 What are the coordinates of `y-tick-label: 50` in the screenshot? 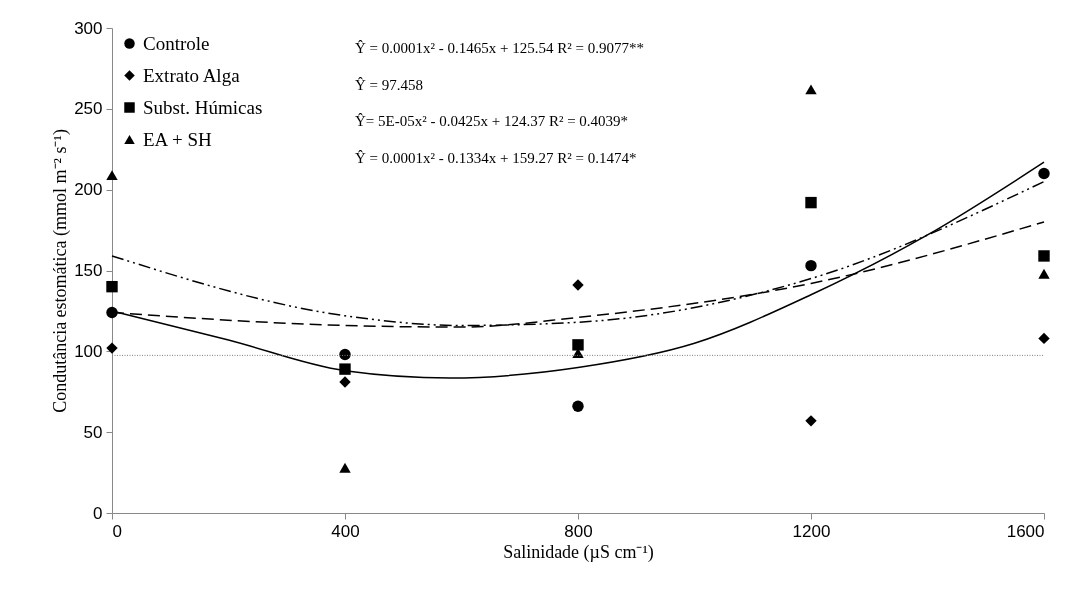 It's located at (93, 432).